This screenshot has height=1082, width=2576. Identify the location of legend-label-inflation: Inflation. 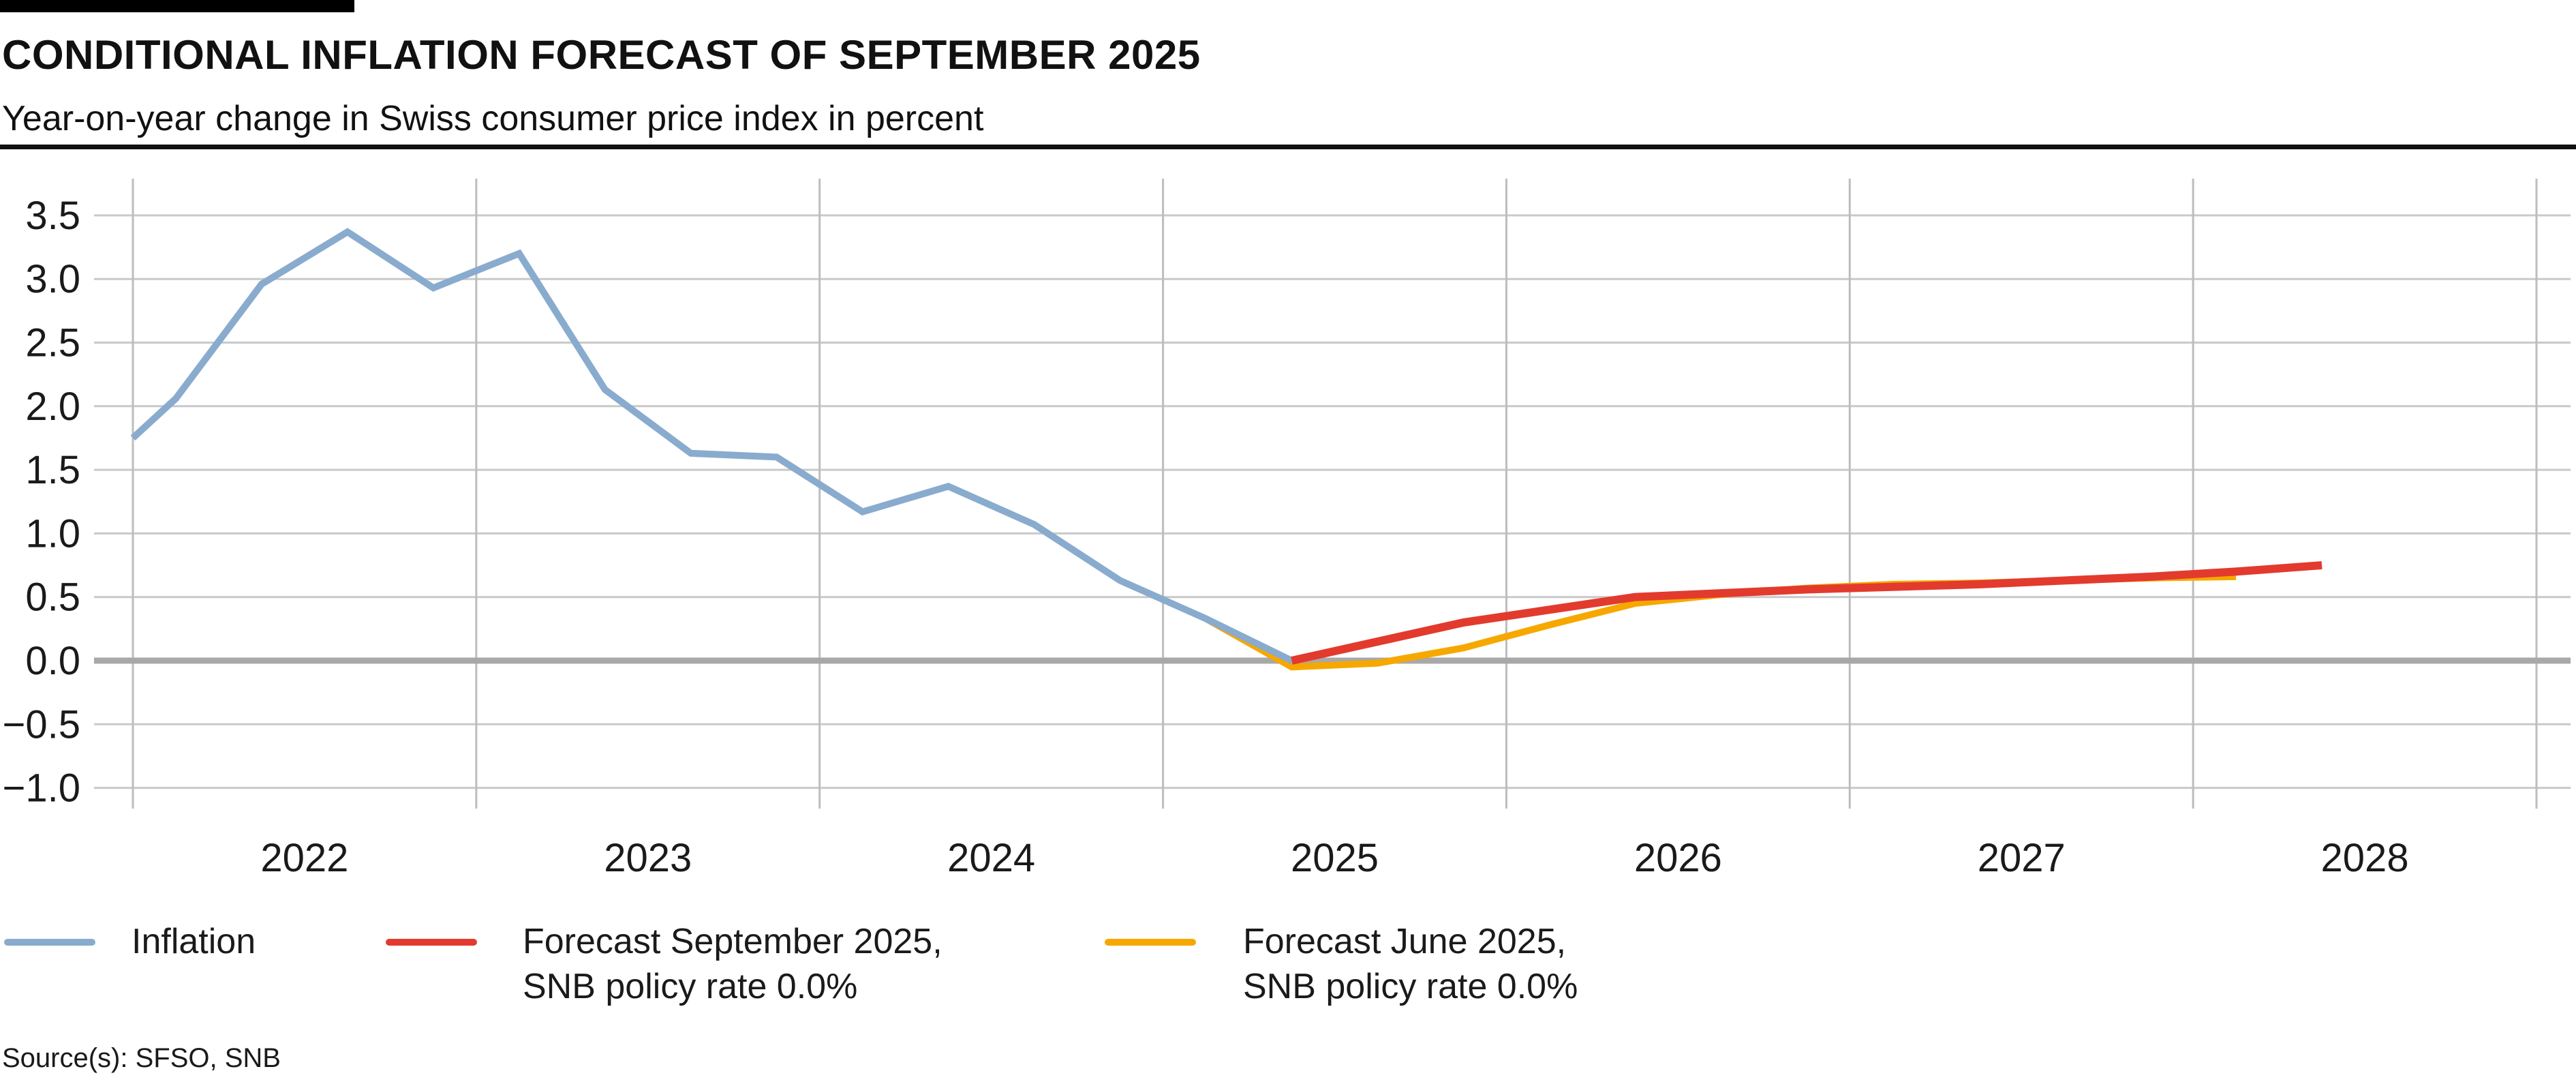
(194, 941).